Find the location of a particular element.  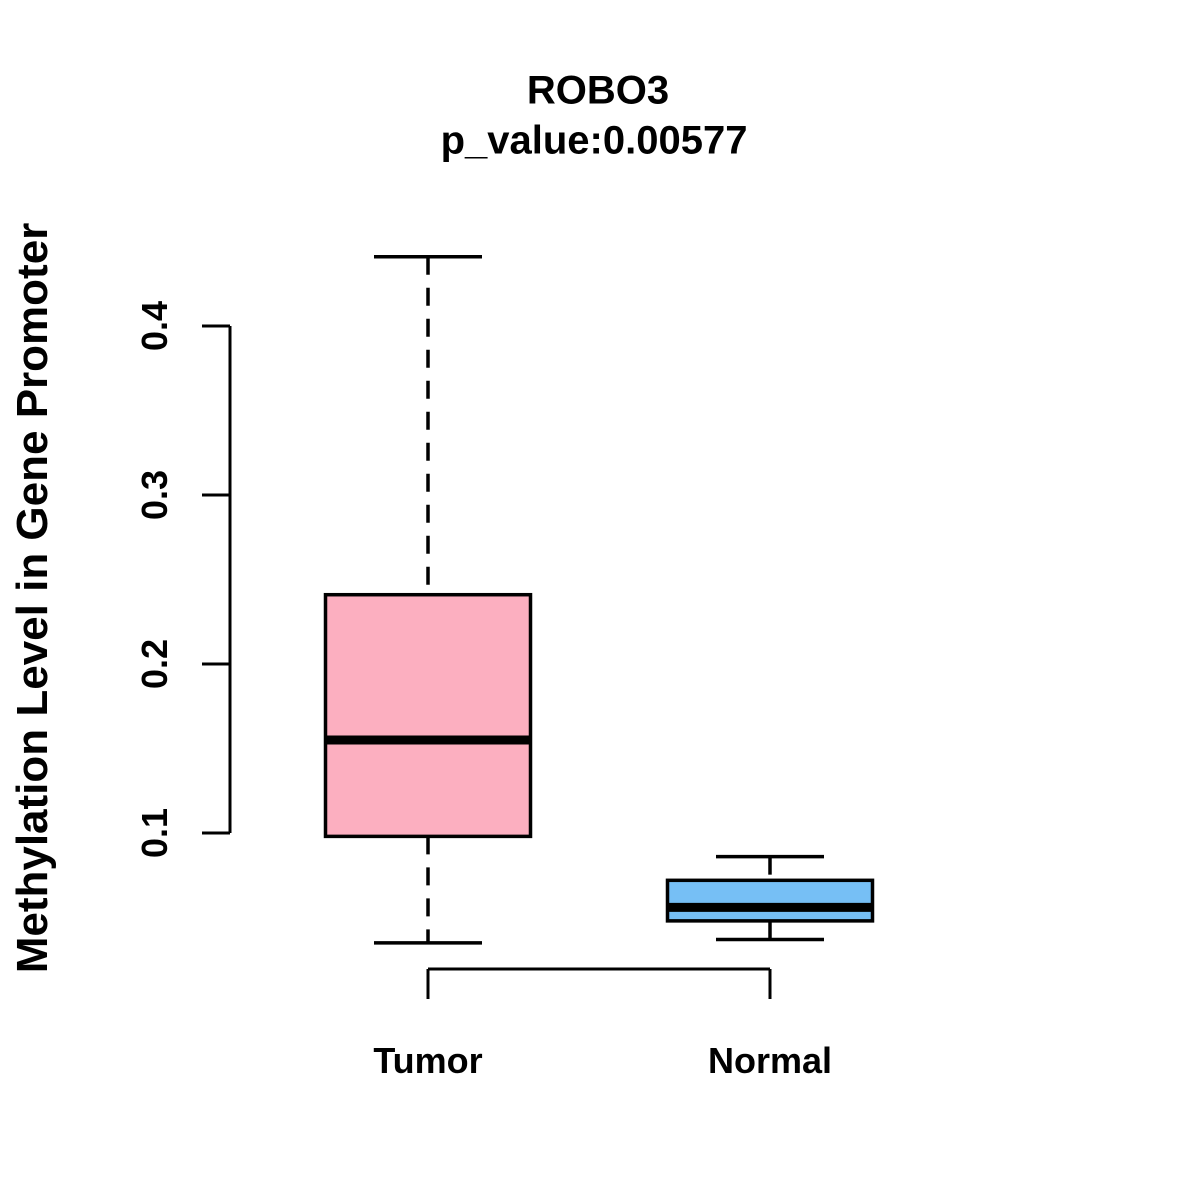

x-label-tumor: Tumor is located at coordinates (428, 1060).